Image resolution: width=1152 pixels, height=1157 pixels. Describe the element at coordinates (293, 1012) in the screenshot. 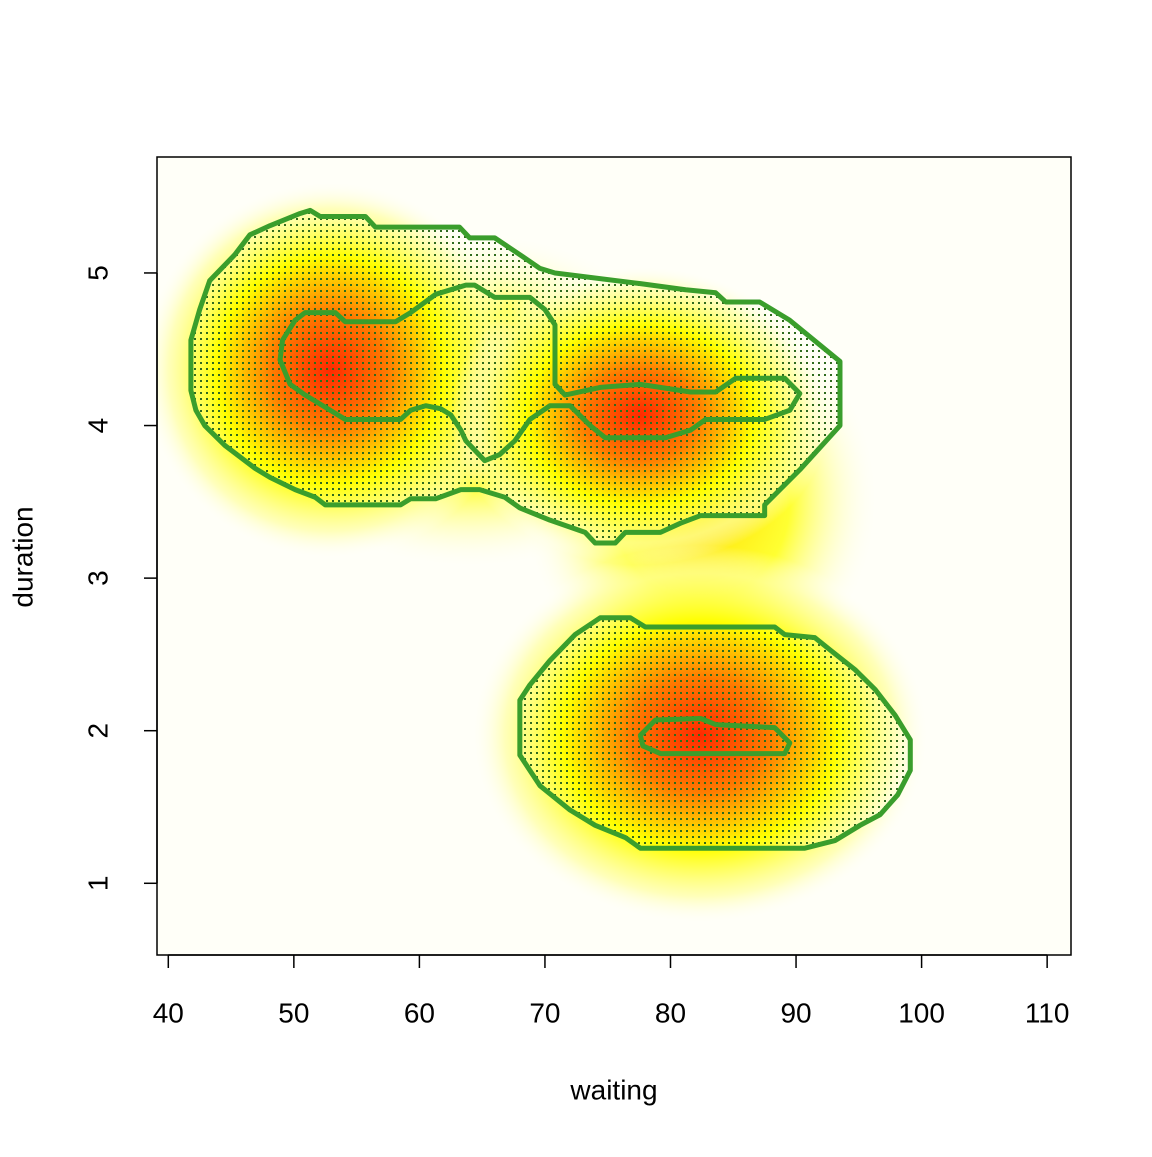

I see `x-tick-label: 50` at that location.